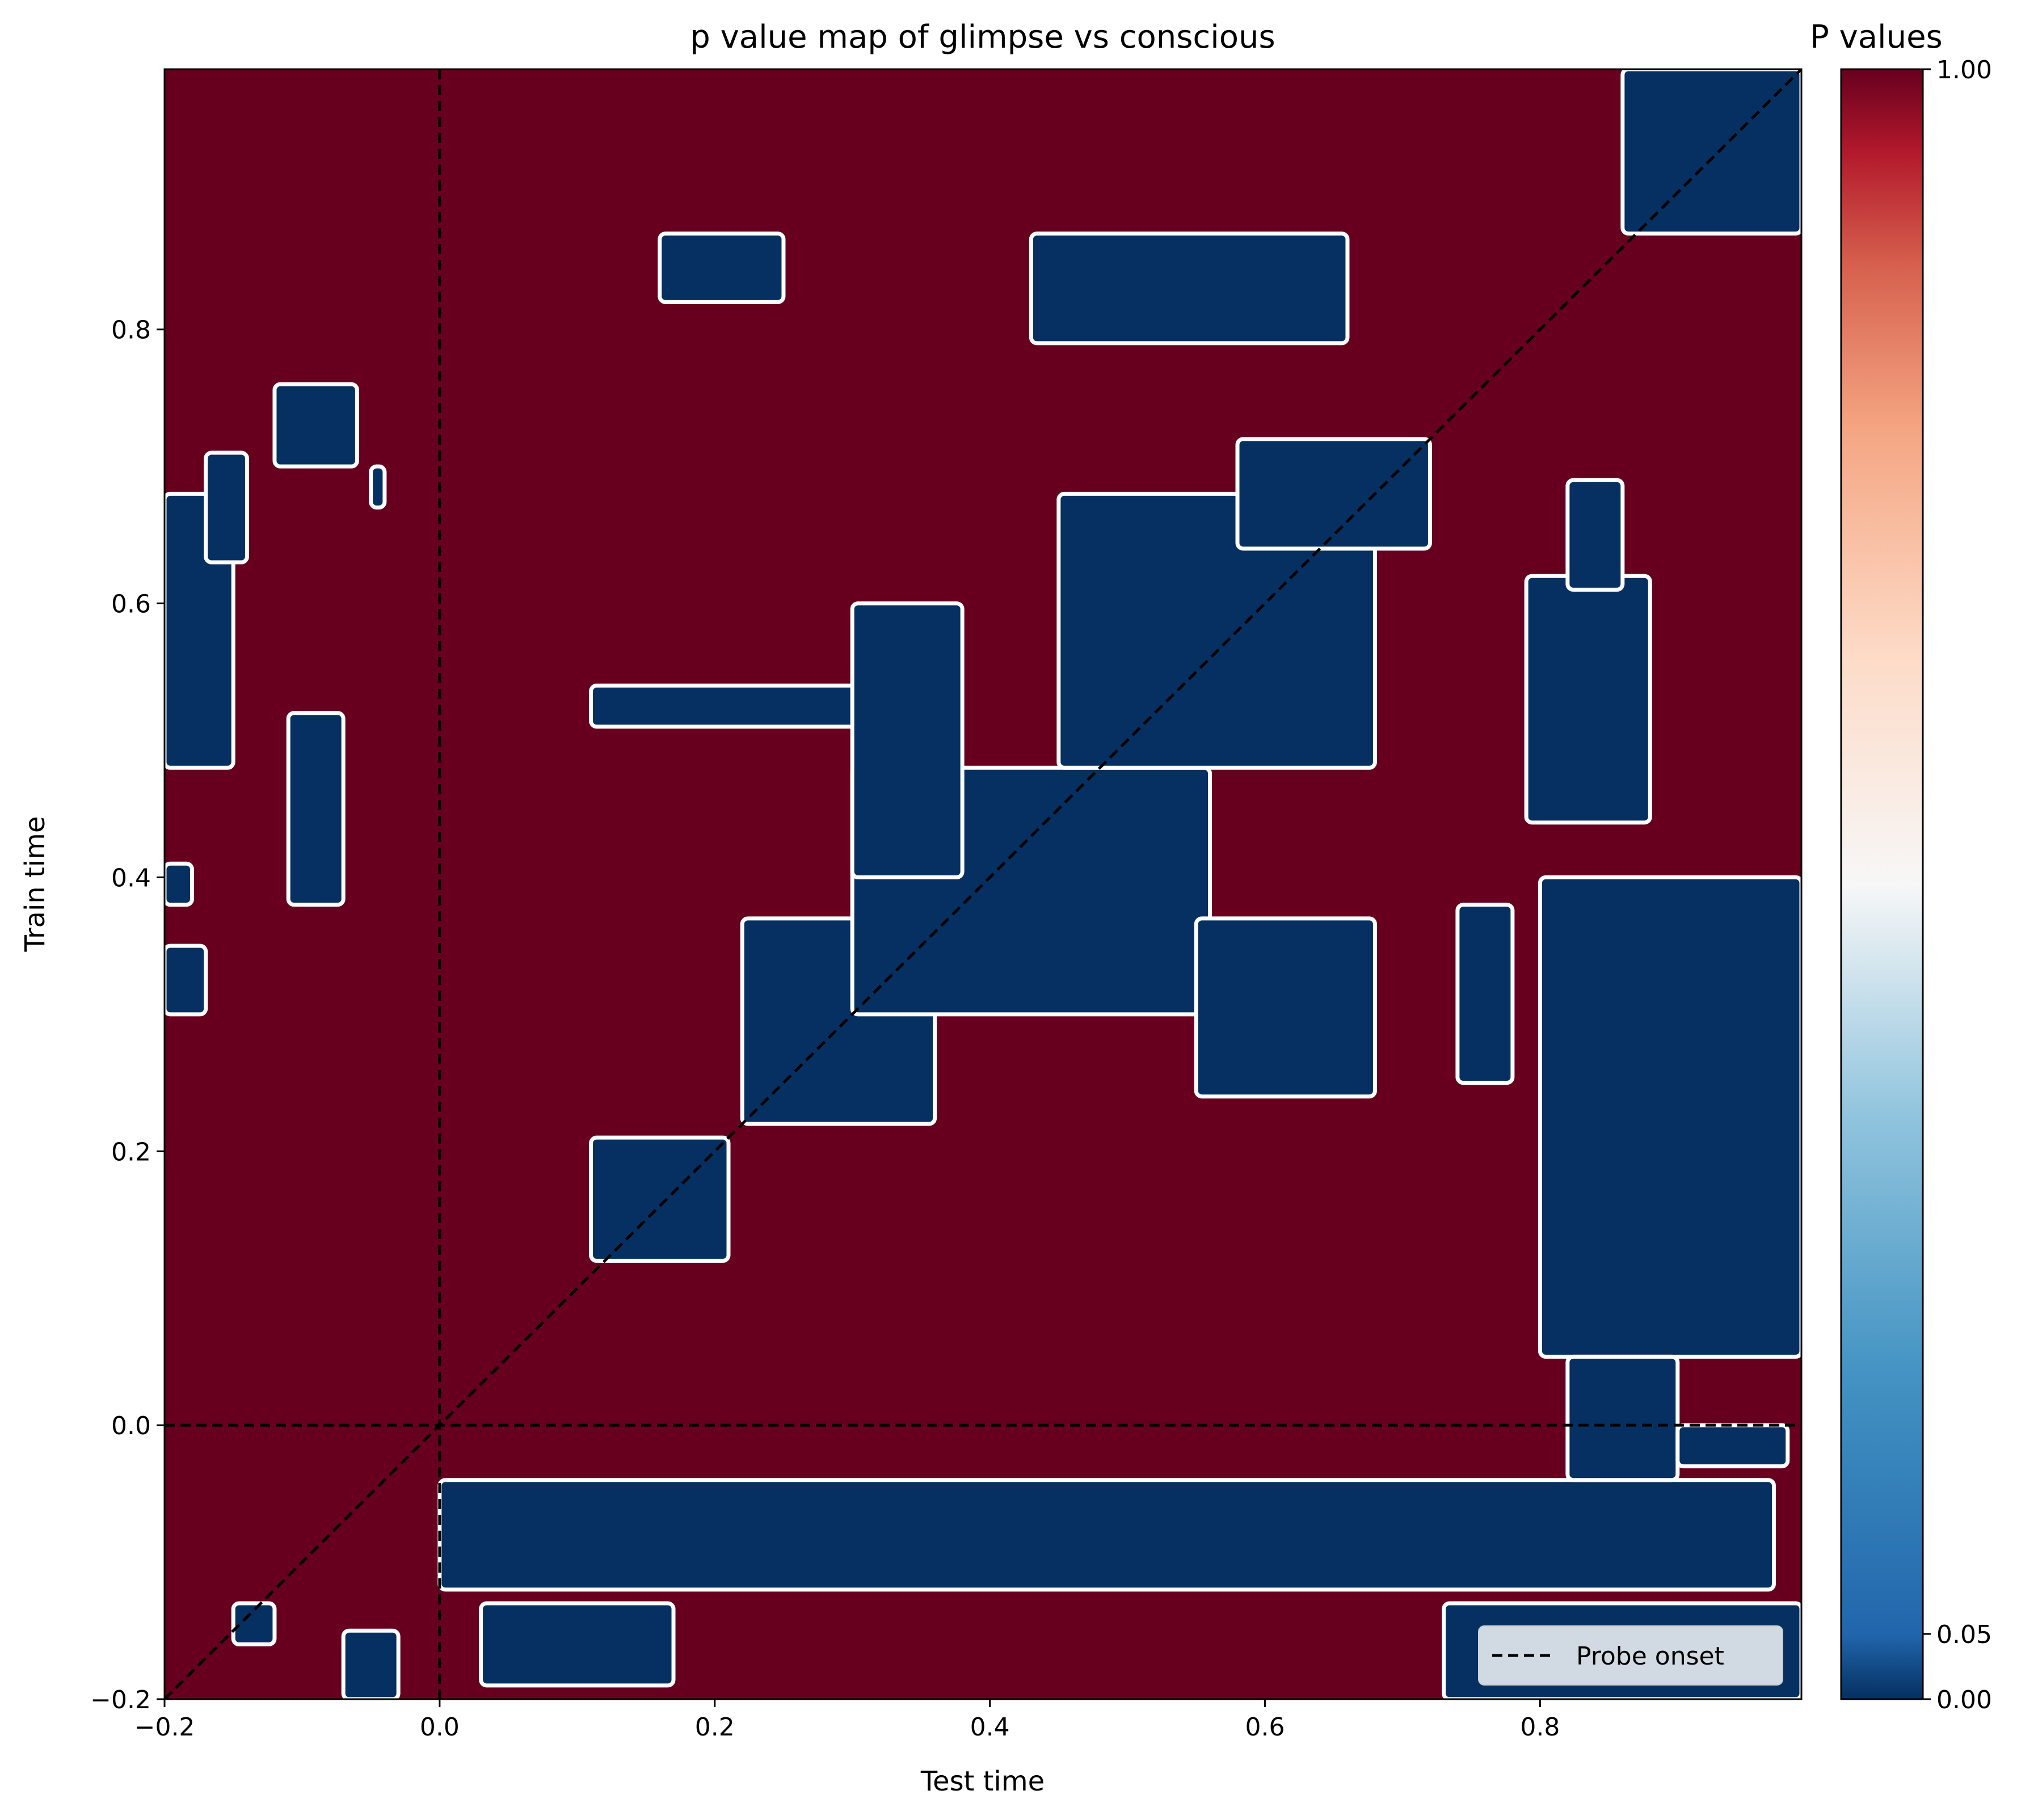  What do you see at coordinates (1964, 70) in the screenshot?
I see `colorbar-tick-label: 1.00` at bounding box center [1964, 70].